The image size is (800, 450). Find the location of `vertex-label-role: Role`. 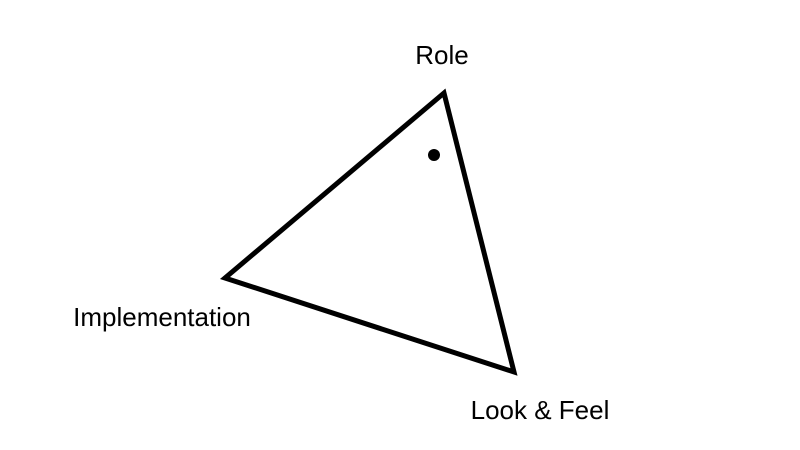

vertex-label-role: Role is located at coordinates (442, 55).